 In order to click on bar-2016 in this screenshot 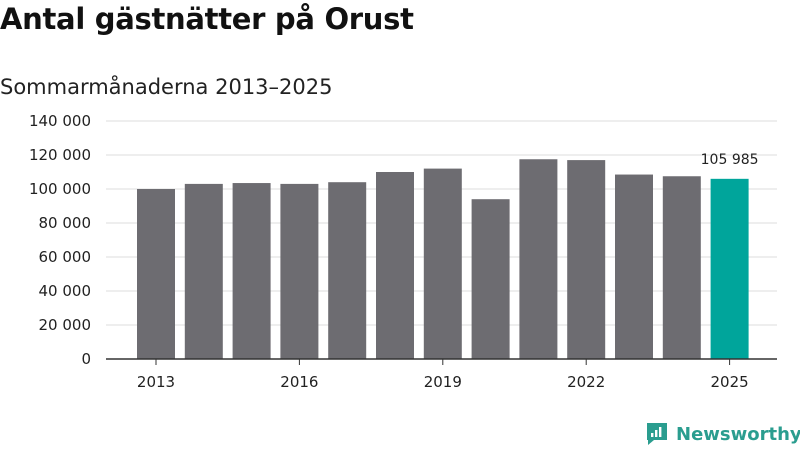, I will do `click(299, 271)`.